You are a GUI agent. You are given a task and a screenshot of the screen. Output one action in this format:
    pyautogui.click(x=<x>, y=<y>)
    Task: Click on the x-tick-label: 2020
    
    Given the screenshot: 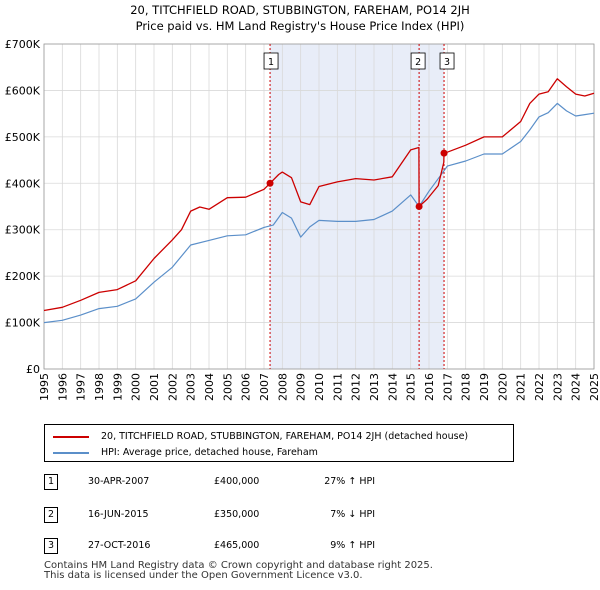 What is the action you would take?
    pyautogui.click(x=502, y=387)
    